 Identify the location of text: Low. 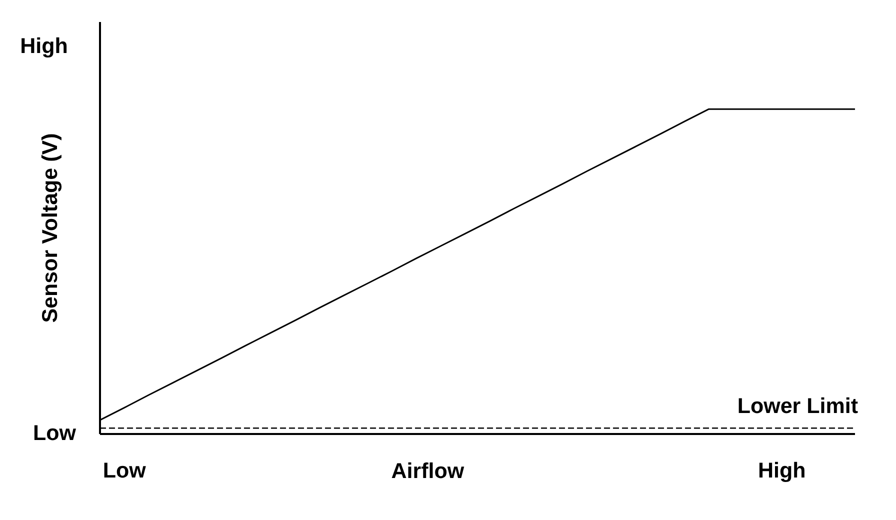
(54, 433).